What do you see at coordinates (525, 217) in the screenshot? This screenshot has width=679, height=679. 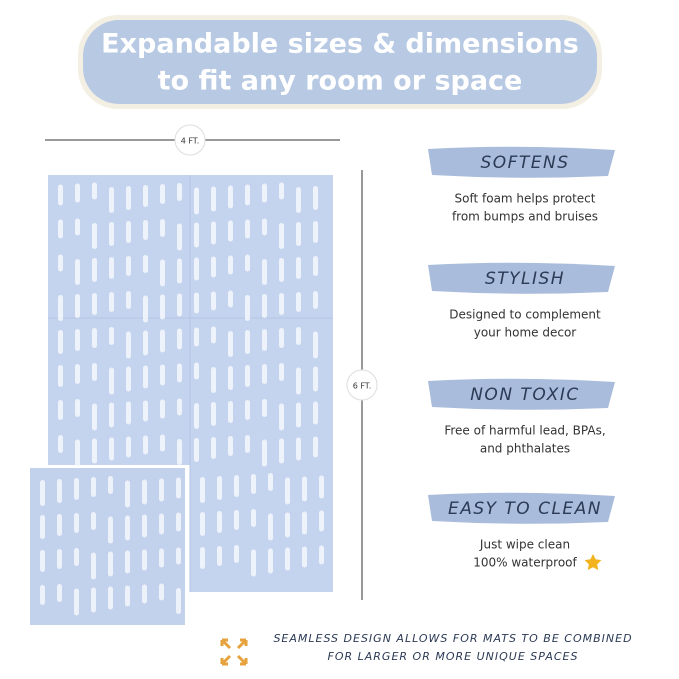 I see `feature-description: from bumps and bruises` at bounding box center [525, 217].